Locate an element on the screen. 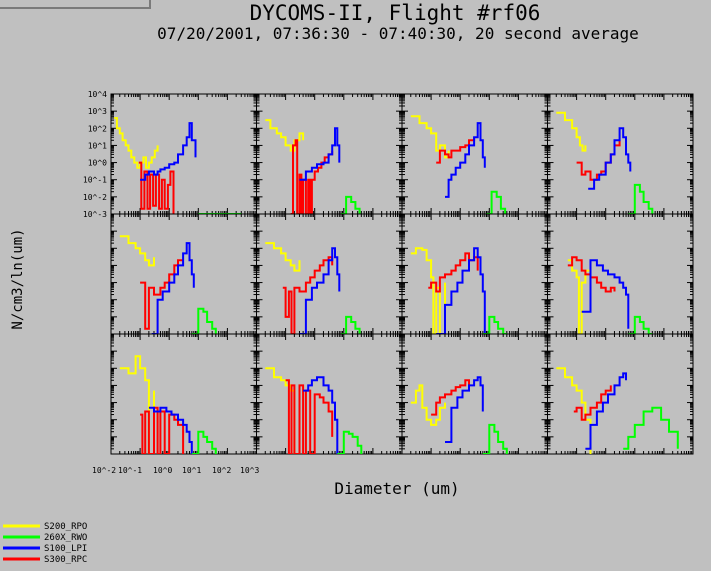 Image resolution: width=711 pixels, height=571 pixels. legend-item: S200_RPO is located at coordinates (45, 527).